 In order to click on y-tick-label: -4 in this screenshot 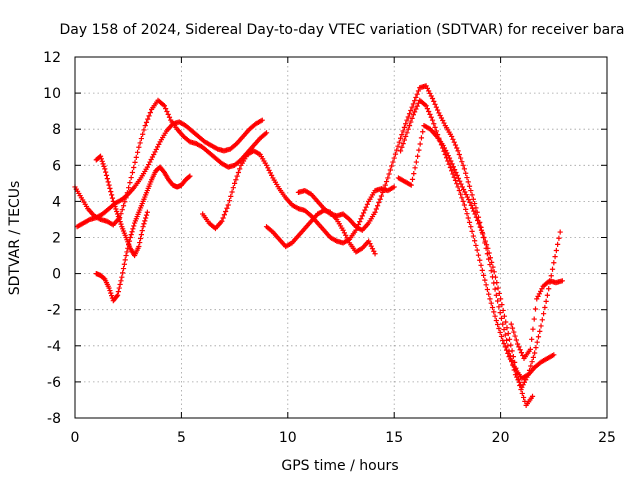, I will do `click(54, 347)`.